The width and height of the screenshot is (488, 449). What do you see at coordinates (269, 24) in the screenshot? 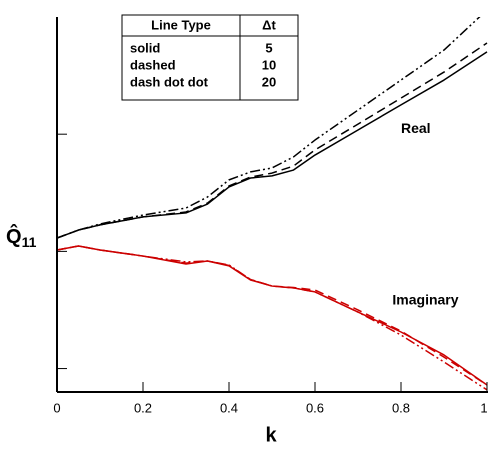
I see `legend-header: Δt` at bounding box center [269, 24].